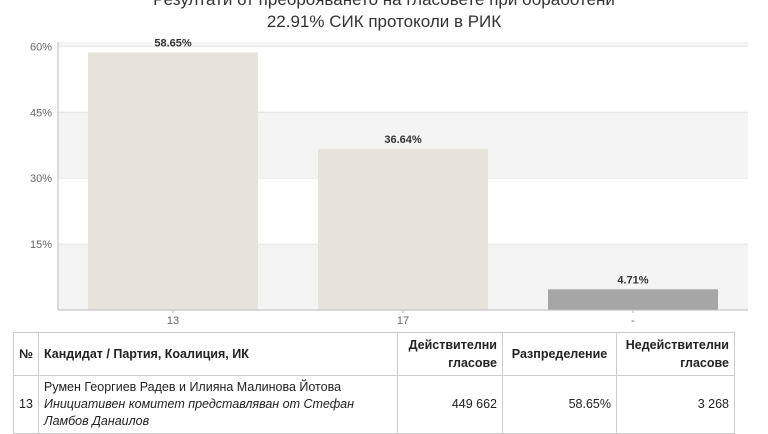 The width and height of the screenshot is (768, 434). What do you see at coordinates (41, 179) in the screenshot?
I see `y-tick-label: 30%` at bounding box center [41, 179].